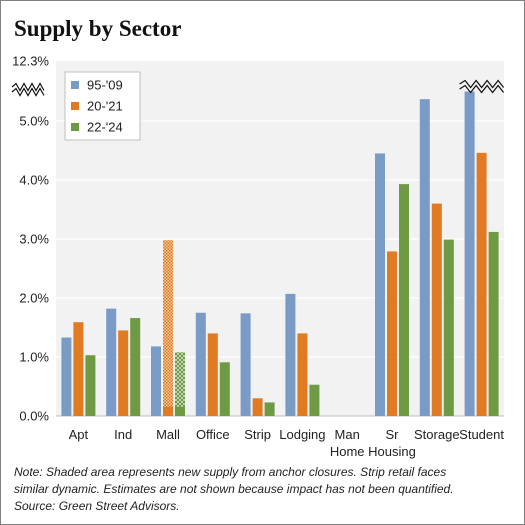 Image resolution: width=525 pixels, height=525 pixels. What do you see at coordinates (481, 434) in the screenshot?
I see `x-category-label: Student` at bounding box center [481, 434].